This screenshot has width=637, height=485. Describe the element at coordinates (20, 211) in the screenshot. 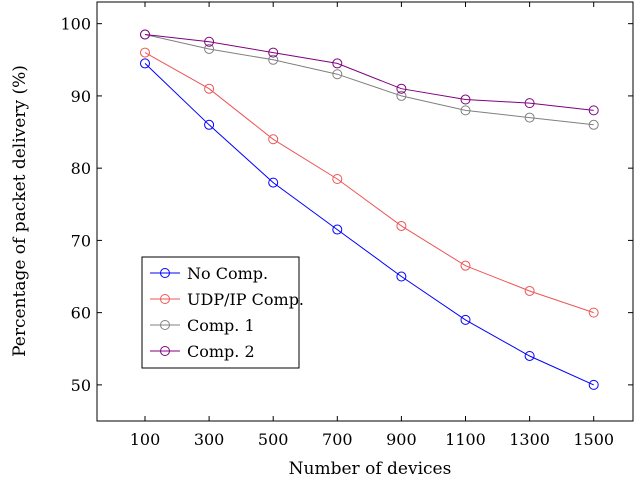

I see `y-axis-label: Percentage of packet delivery (%)` at that location.